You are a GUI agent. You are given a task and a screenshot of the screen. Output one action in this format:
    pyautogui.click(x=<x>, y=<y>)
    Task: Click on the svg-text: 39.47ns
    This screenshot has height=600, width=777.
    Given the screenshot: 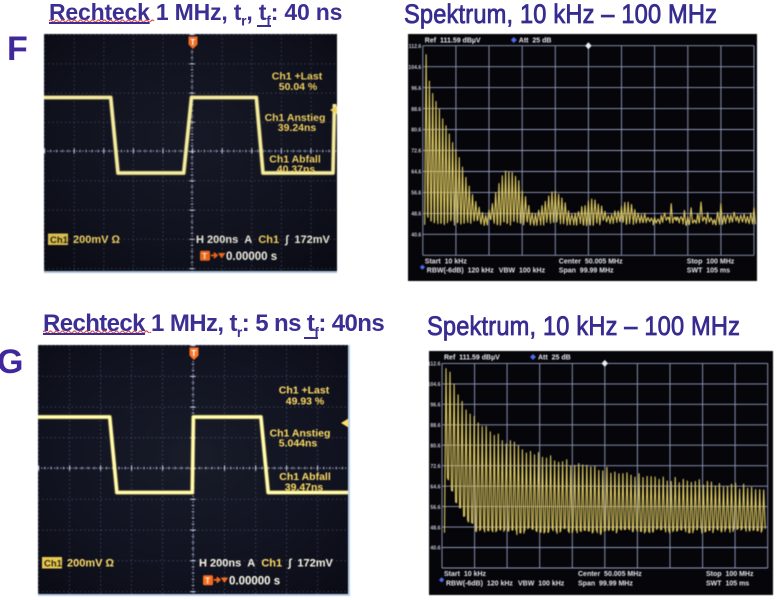 What is the action you would take?
    pyautogui.click(x=304, y=488)
    